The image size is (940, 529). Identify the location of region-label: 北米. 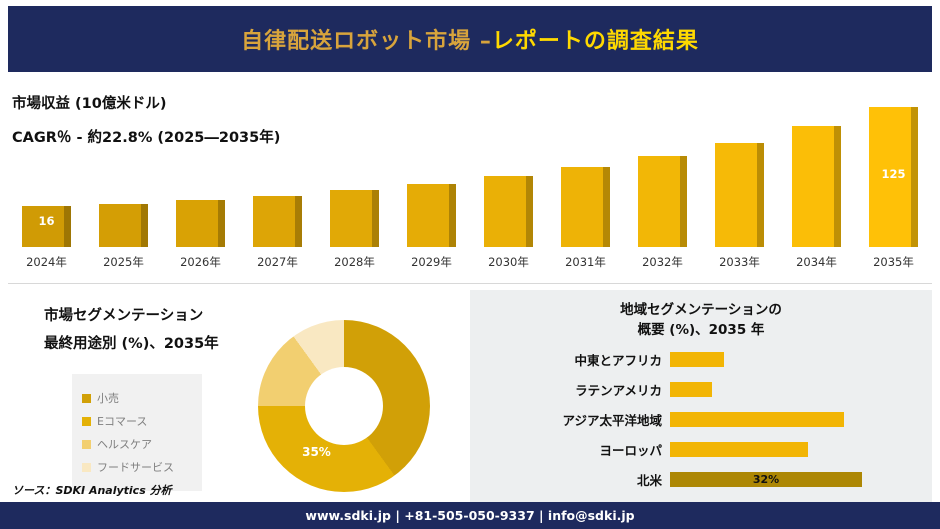
(649, 480).